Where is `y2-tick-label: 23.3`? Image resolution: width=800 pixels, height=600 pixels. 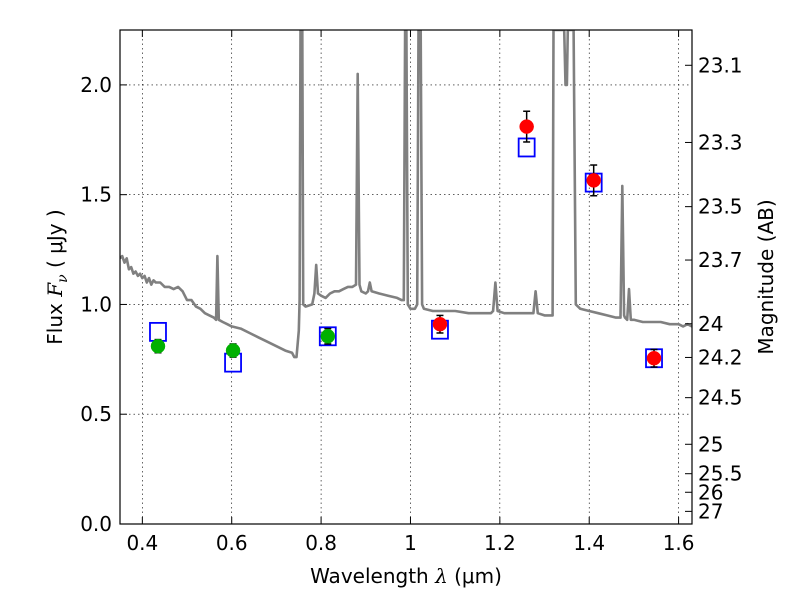
y2-tick-label: 23.3 is located at coordinates (720, 142).